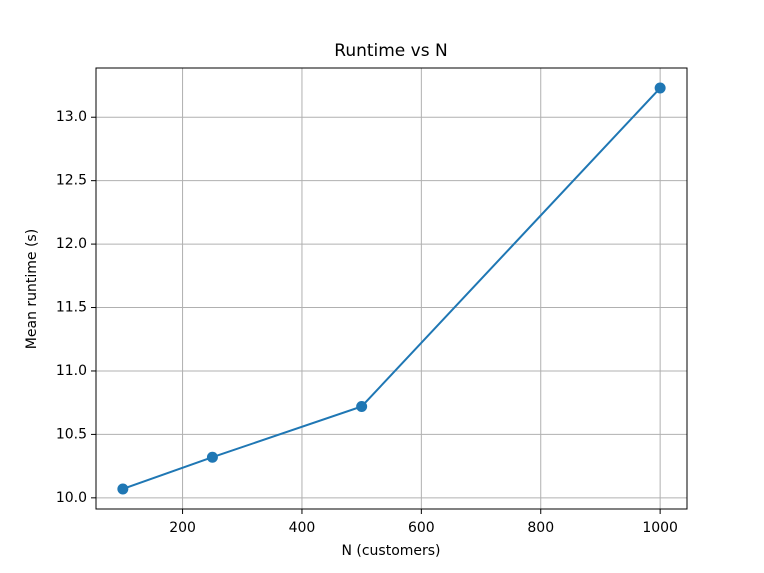  What do you see at coordinates (71, 117) in the screenshot?
I see `y-tick-label: 13.0` at bounding box center [71, 117].